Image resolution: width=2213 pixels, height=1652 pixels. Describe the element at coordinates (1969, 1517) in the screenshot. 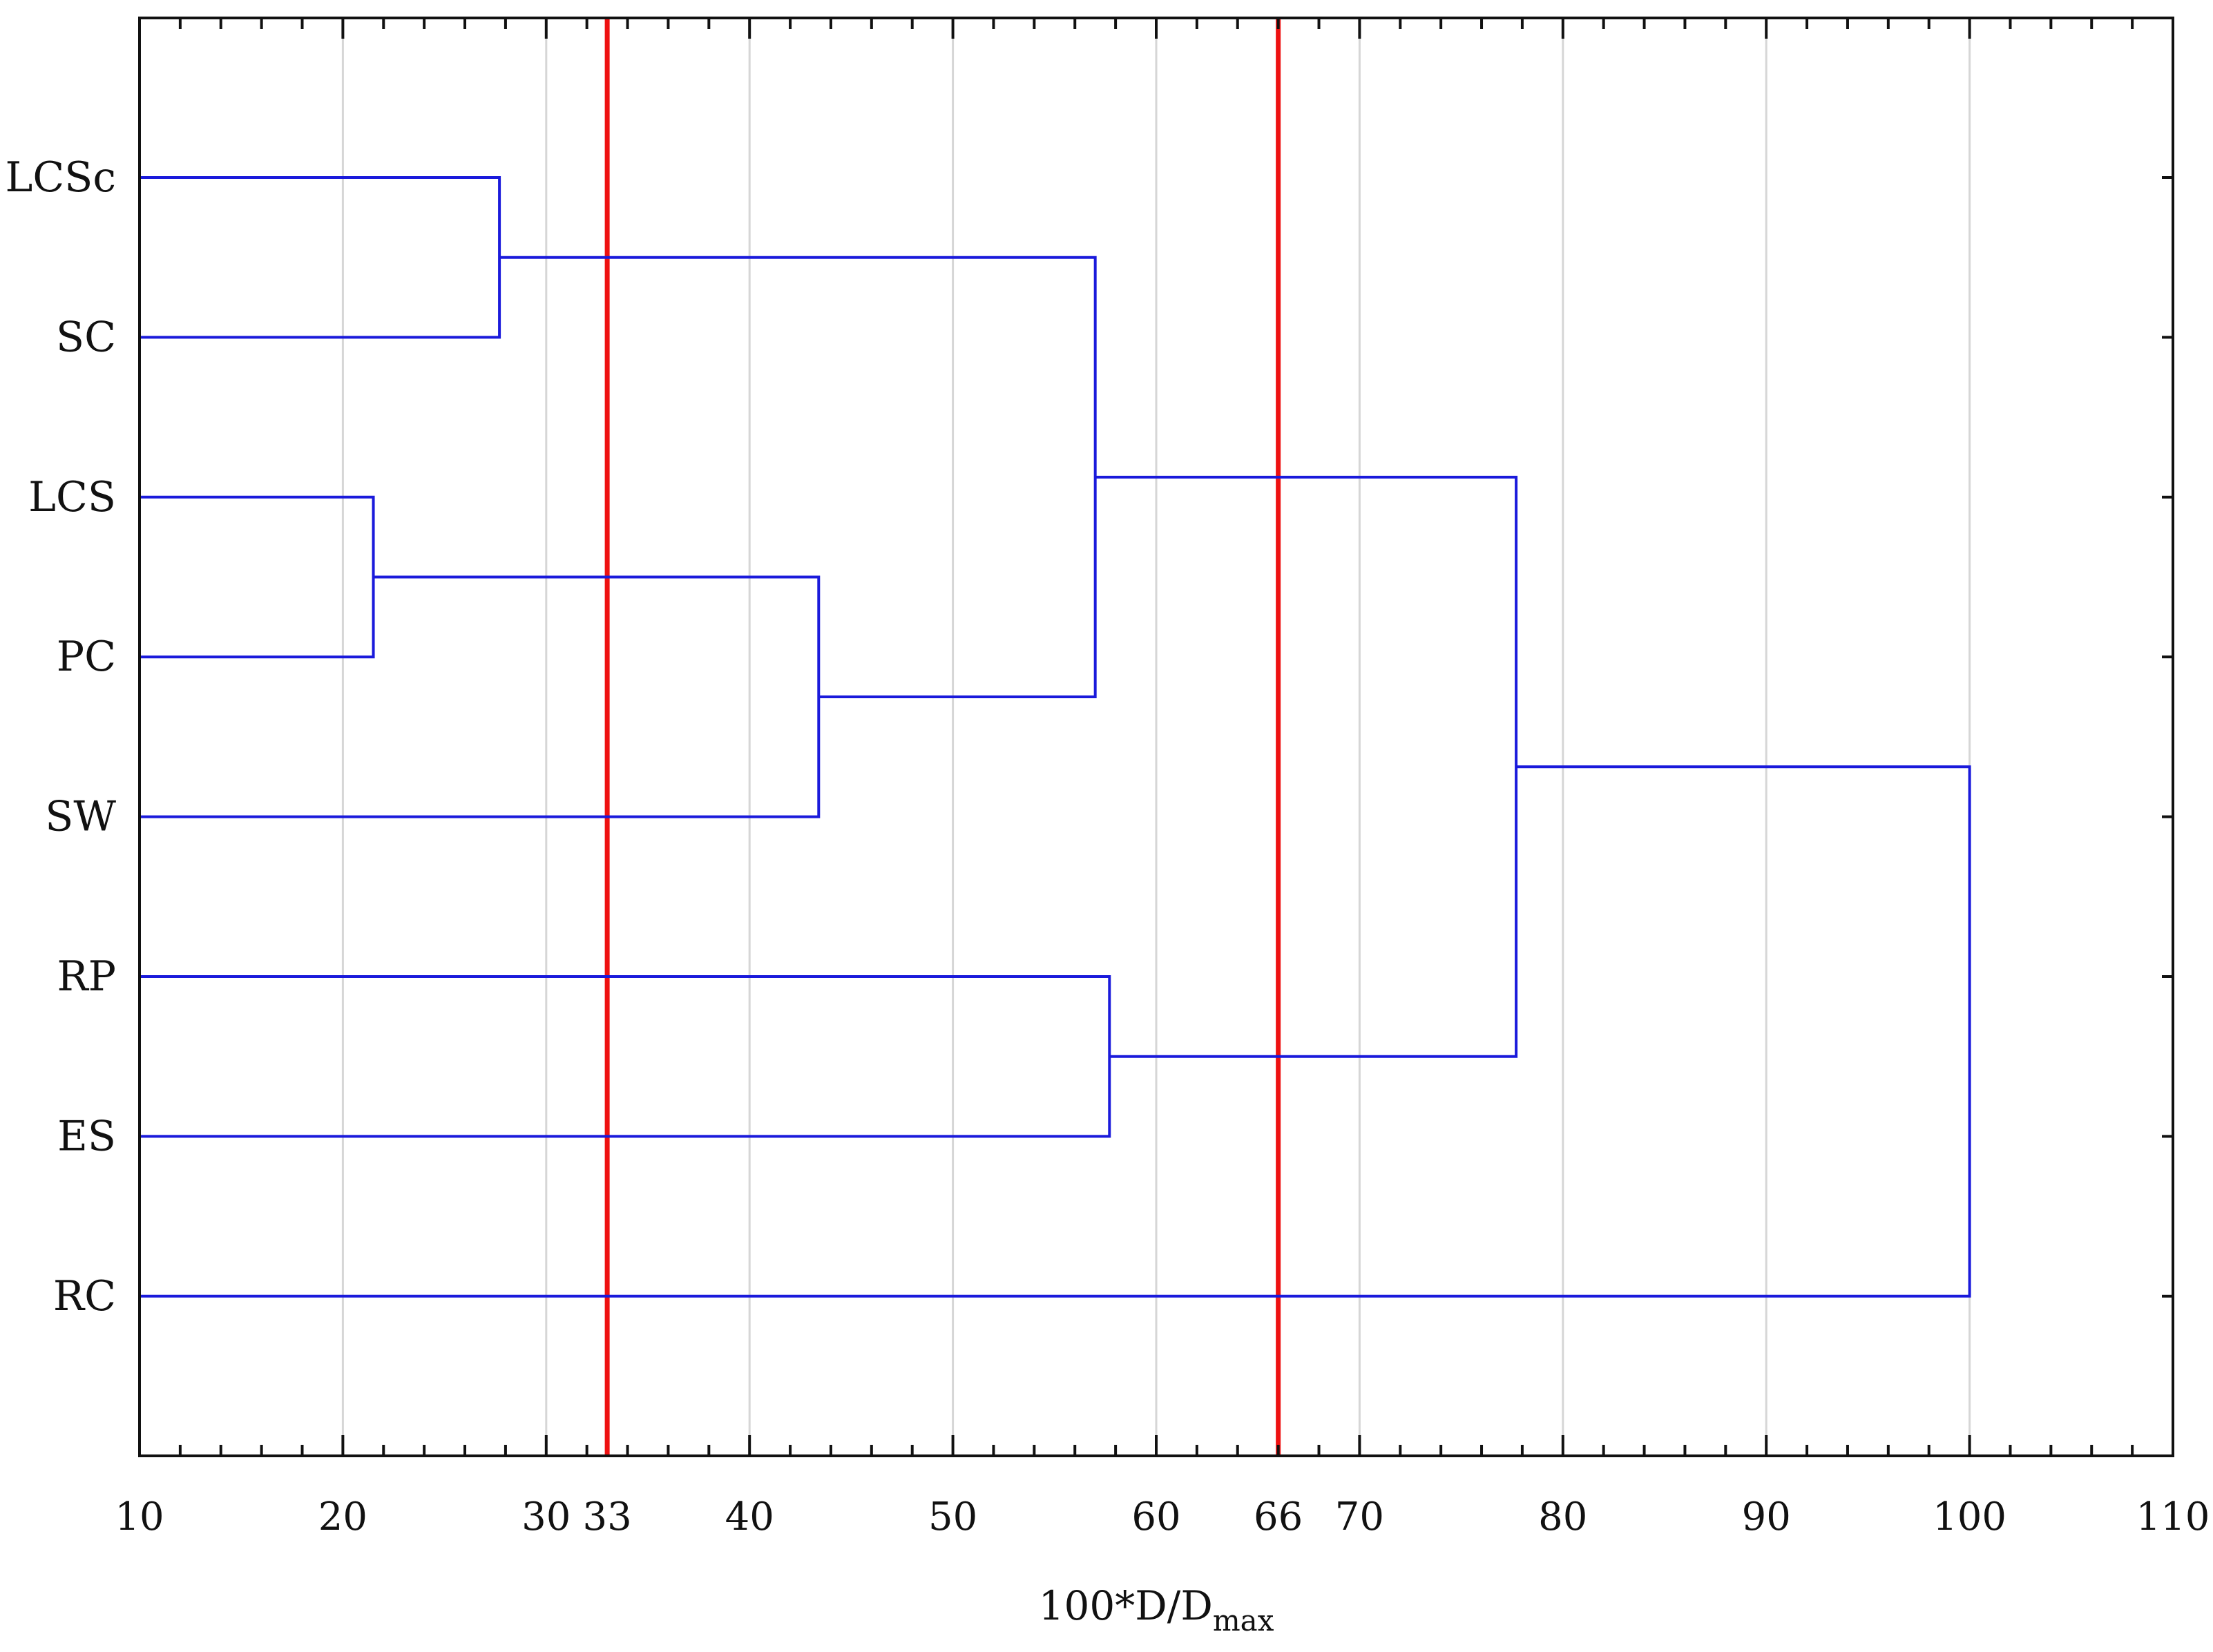

I see `x-tick-label-100: 100` at that location.